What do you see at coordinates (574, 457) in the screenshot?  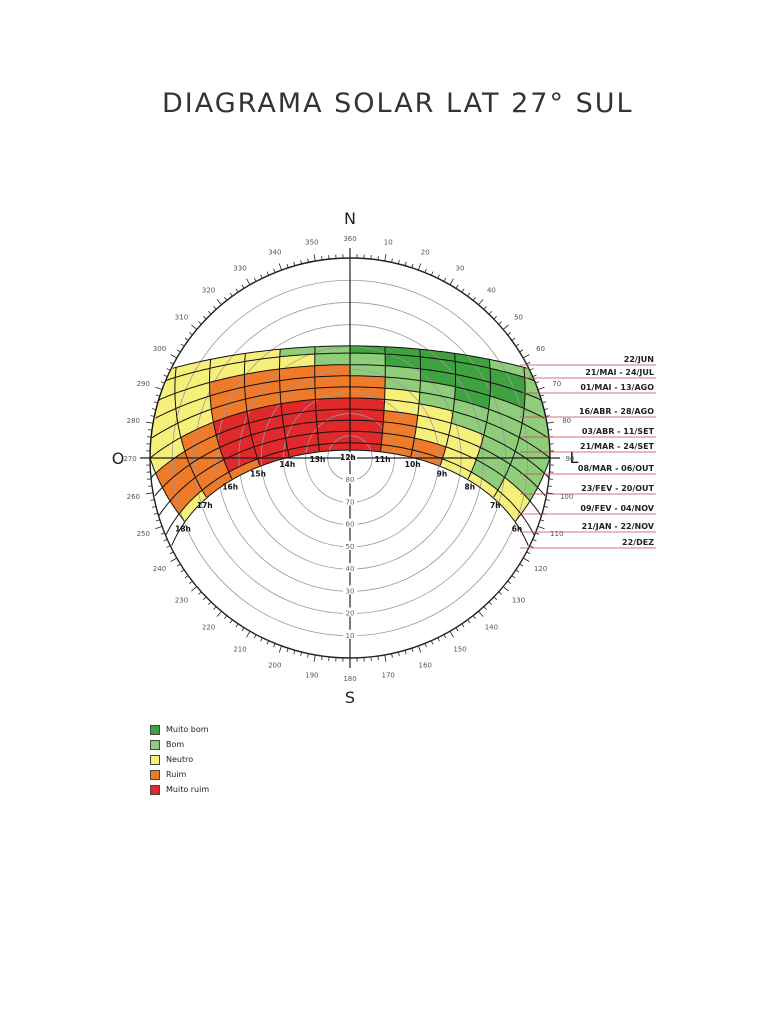 I see `cardinal-east: L` at bounding box center [574, 457].